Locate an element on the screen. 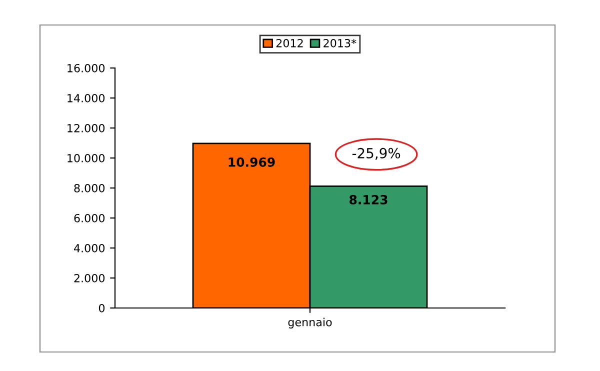 Image resolution: width=600 pixels, height=371 pixels. y-tick-label: 16.000 is located at coordinates (86, 68).